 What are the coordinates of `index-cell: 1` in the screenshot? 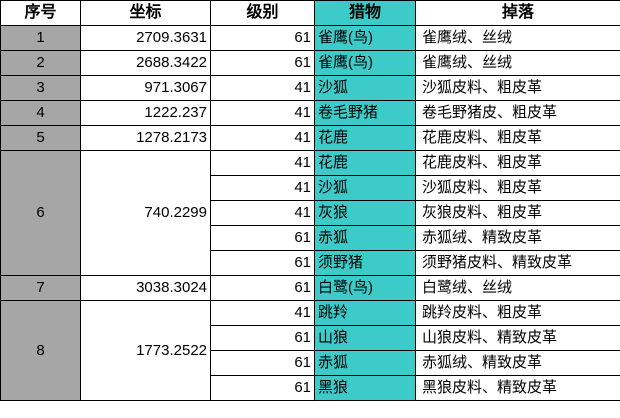 It's located at (40, 38).